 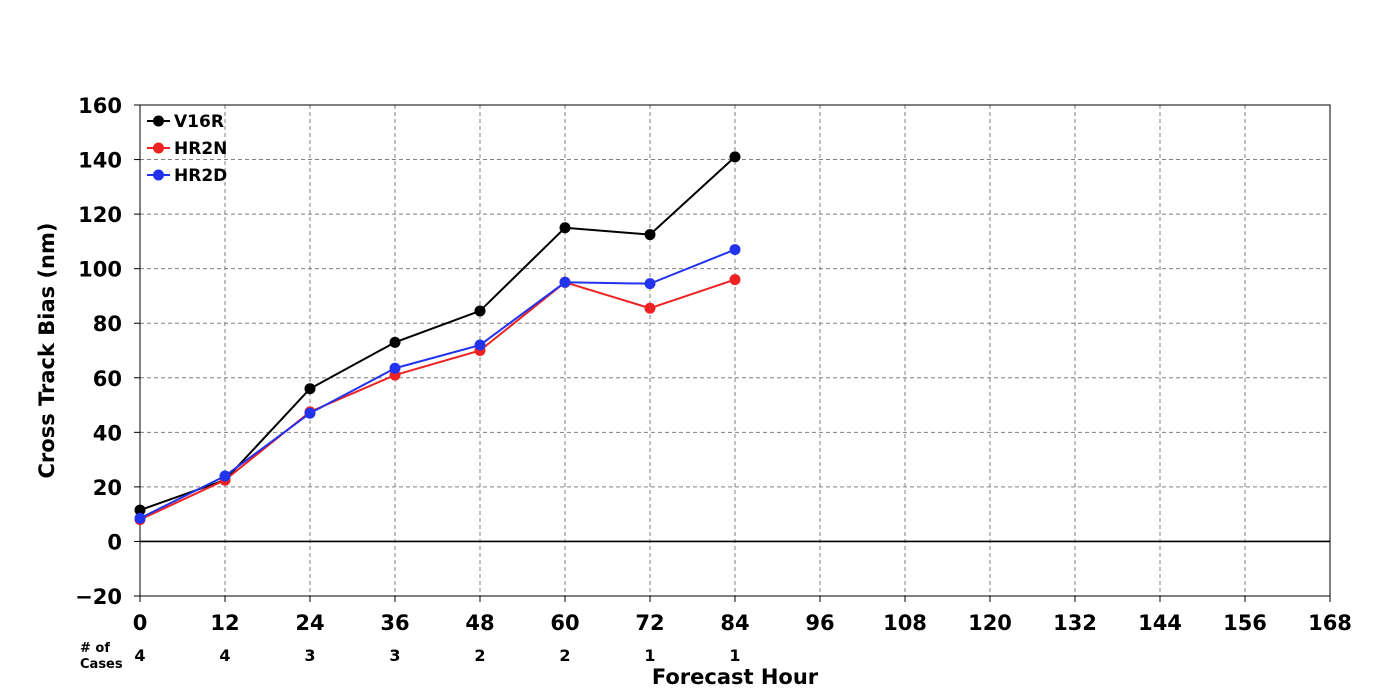 I want to click on x-tick-label: 12, so click(x=224, y=623).